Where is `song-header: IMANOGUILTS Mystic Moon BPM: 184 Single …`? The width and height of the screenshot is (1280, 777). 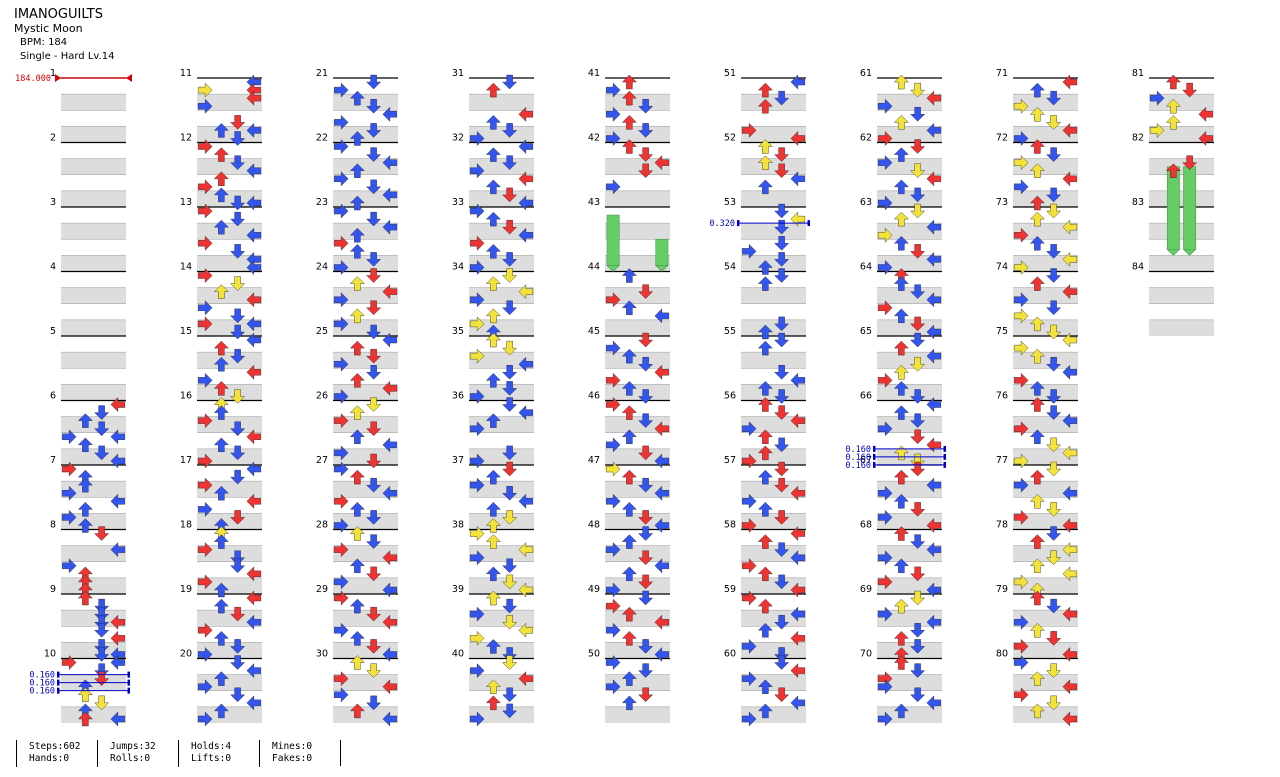 song-header: IMANOGUILTS Mystic Moon BPM: 184 Single … is located at coordinates (64, 36).